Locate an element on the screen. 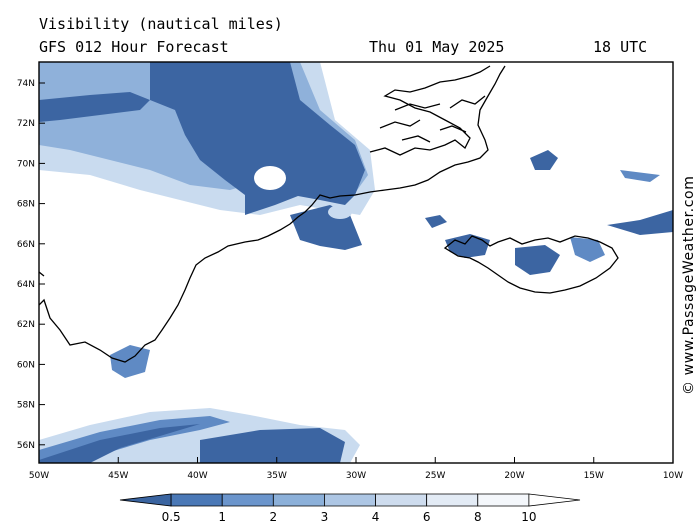  fog-patch-iceland-west is located at coordinates (467, 246).